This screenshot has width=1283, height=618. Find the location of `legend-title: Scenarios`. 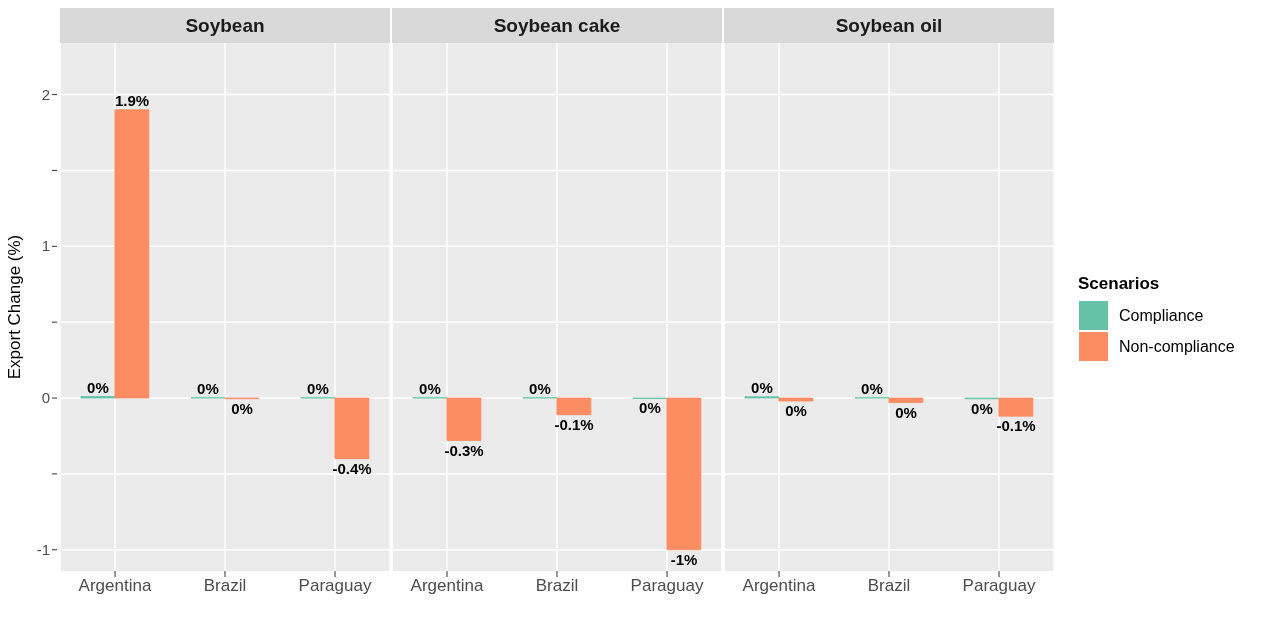

legend-title: Scenarios is located at coordinates (1119, 284).